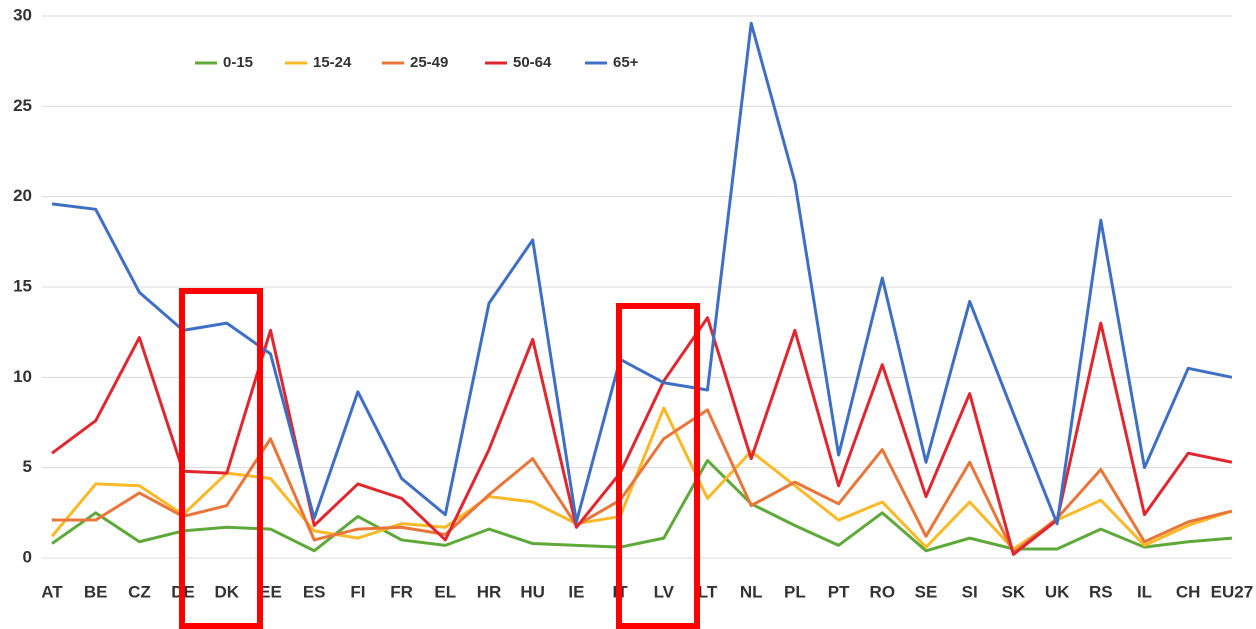  Describe the element at coordinates (1188, 591) in the screenshot. I see `x-tick-label: CH` at that location.